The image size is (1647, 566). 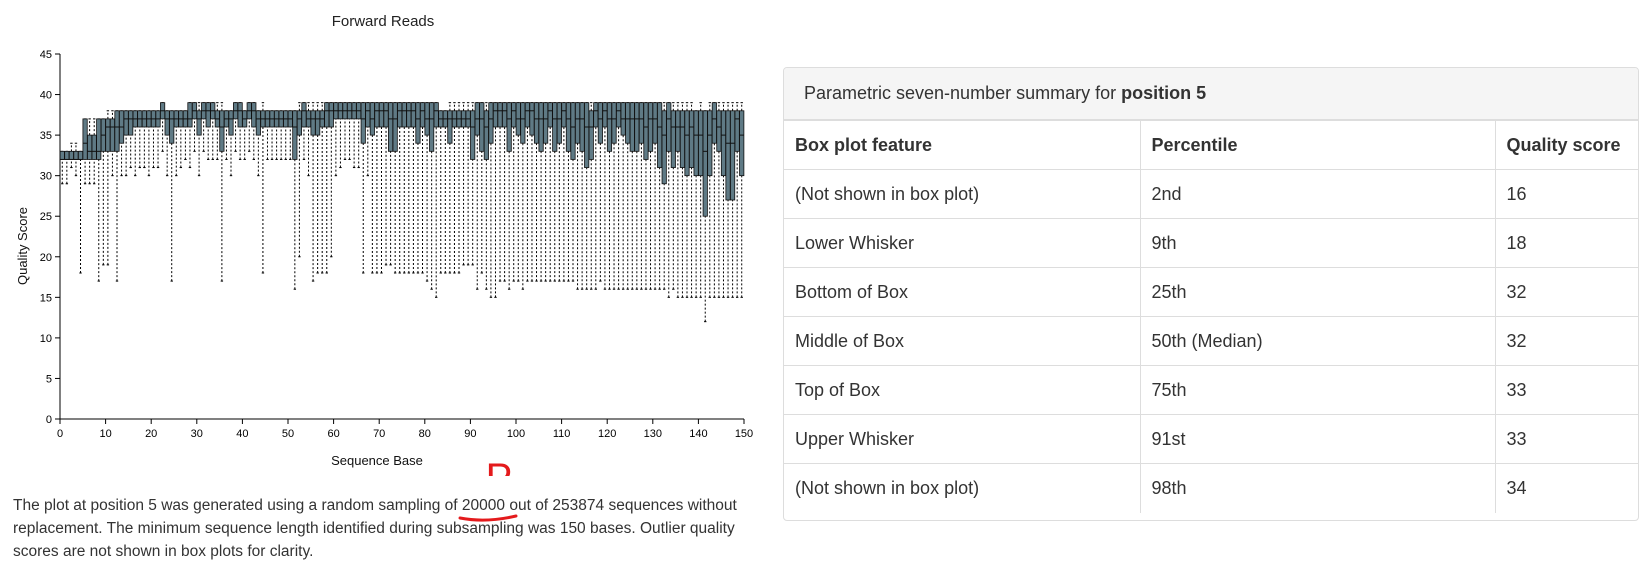 What do you see at coordinates (383, 21) in the screenshot?
I see `chart-title: Forward Reads` at bounding box center [383, 21].